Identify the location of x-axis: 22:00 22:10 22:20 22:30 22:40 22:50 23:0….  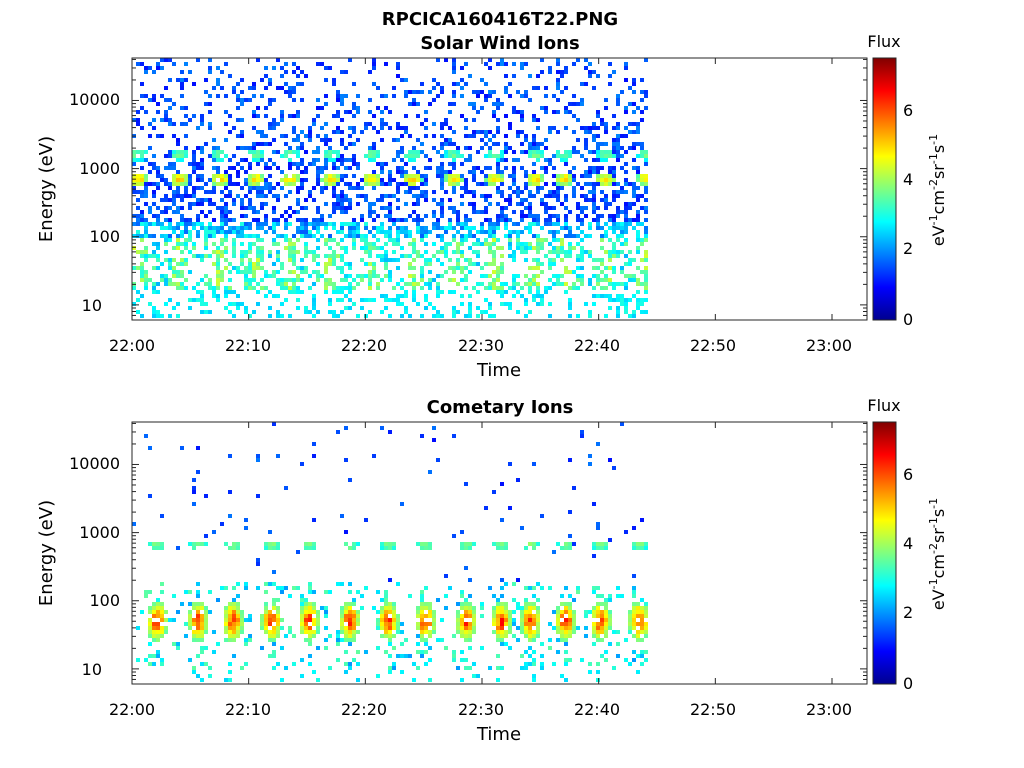
(480, 358).